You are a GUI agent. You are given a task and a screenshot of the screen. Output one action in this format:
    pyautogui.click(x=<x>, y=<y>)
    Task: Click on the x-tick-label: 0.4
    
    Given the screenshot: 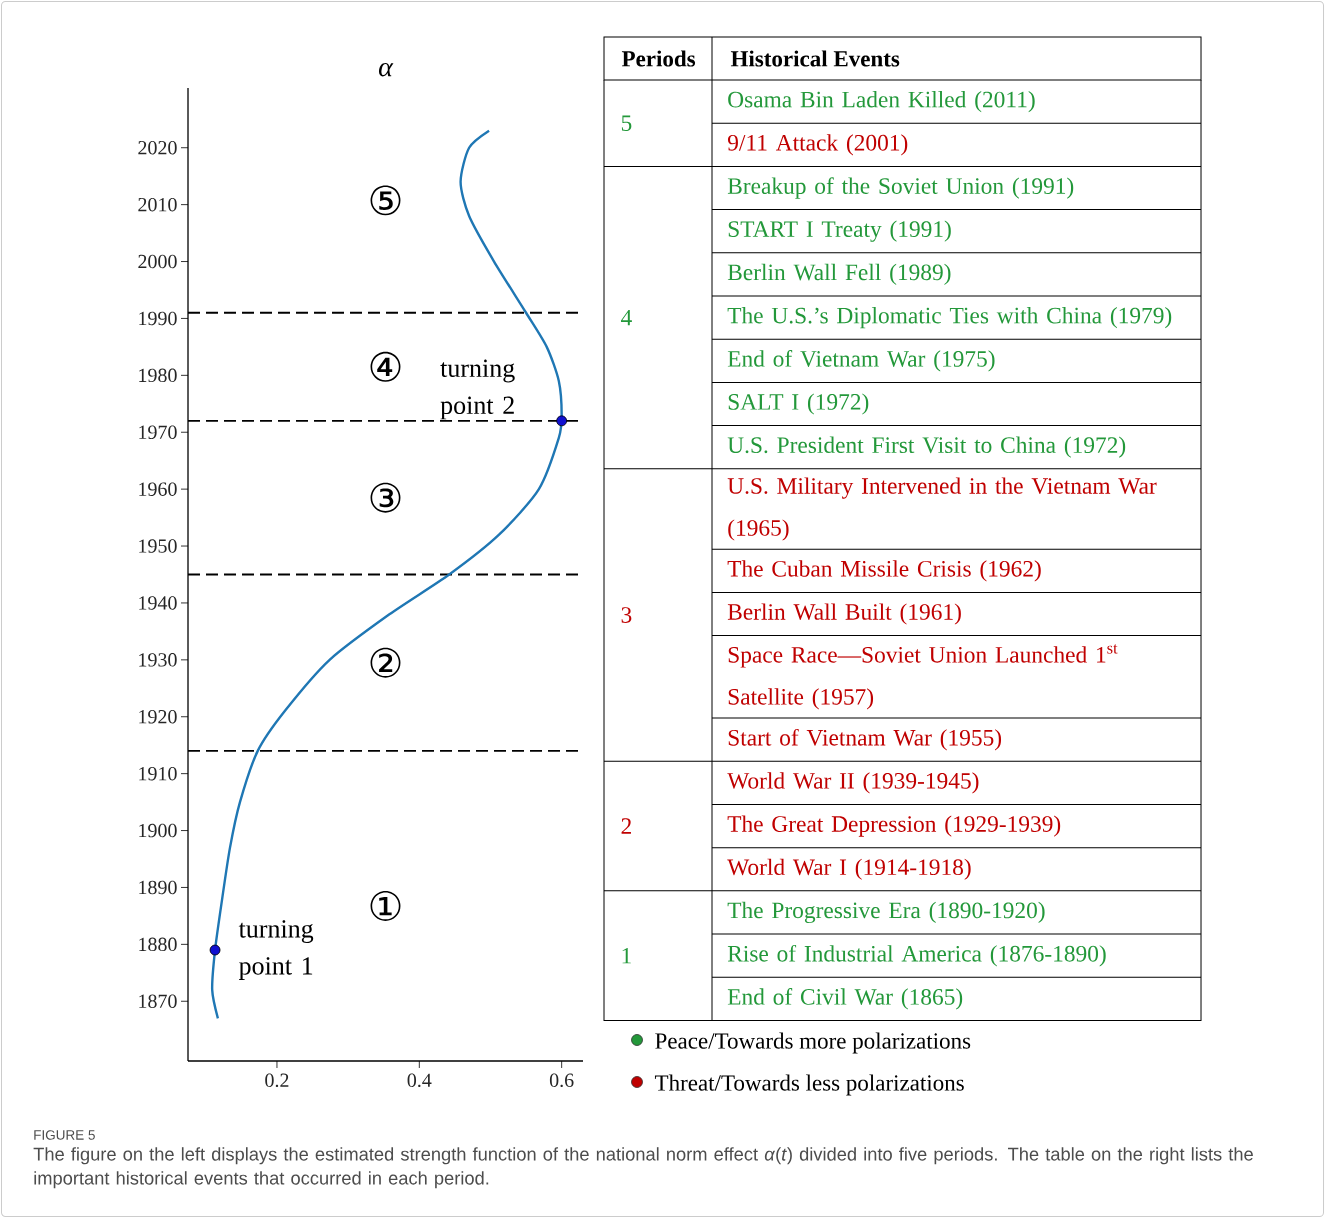 What is the action you would take?
    pyautogui.click(x=419, y=1080)
    